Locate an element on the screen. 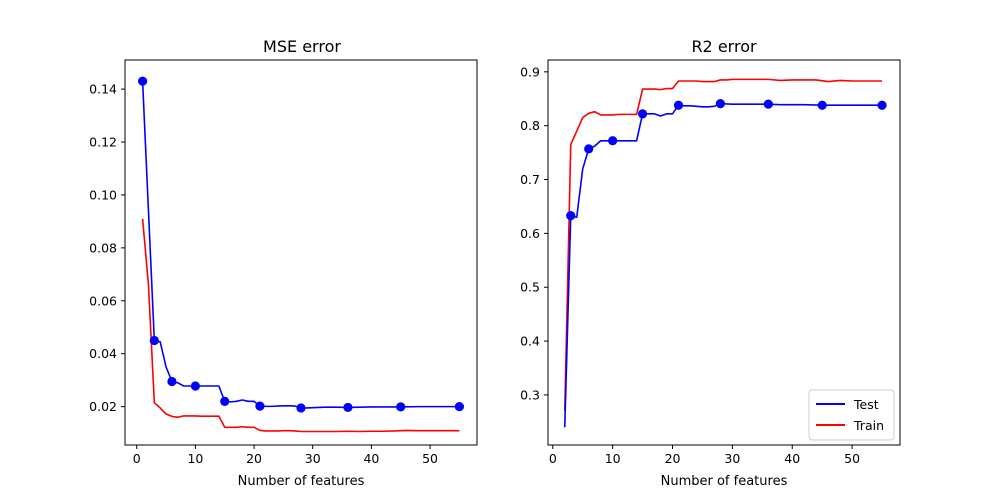 Image resolution: width=1000 pixels, height=500 pixels. mse-line-train is located at coordinates (300, 325).